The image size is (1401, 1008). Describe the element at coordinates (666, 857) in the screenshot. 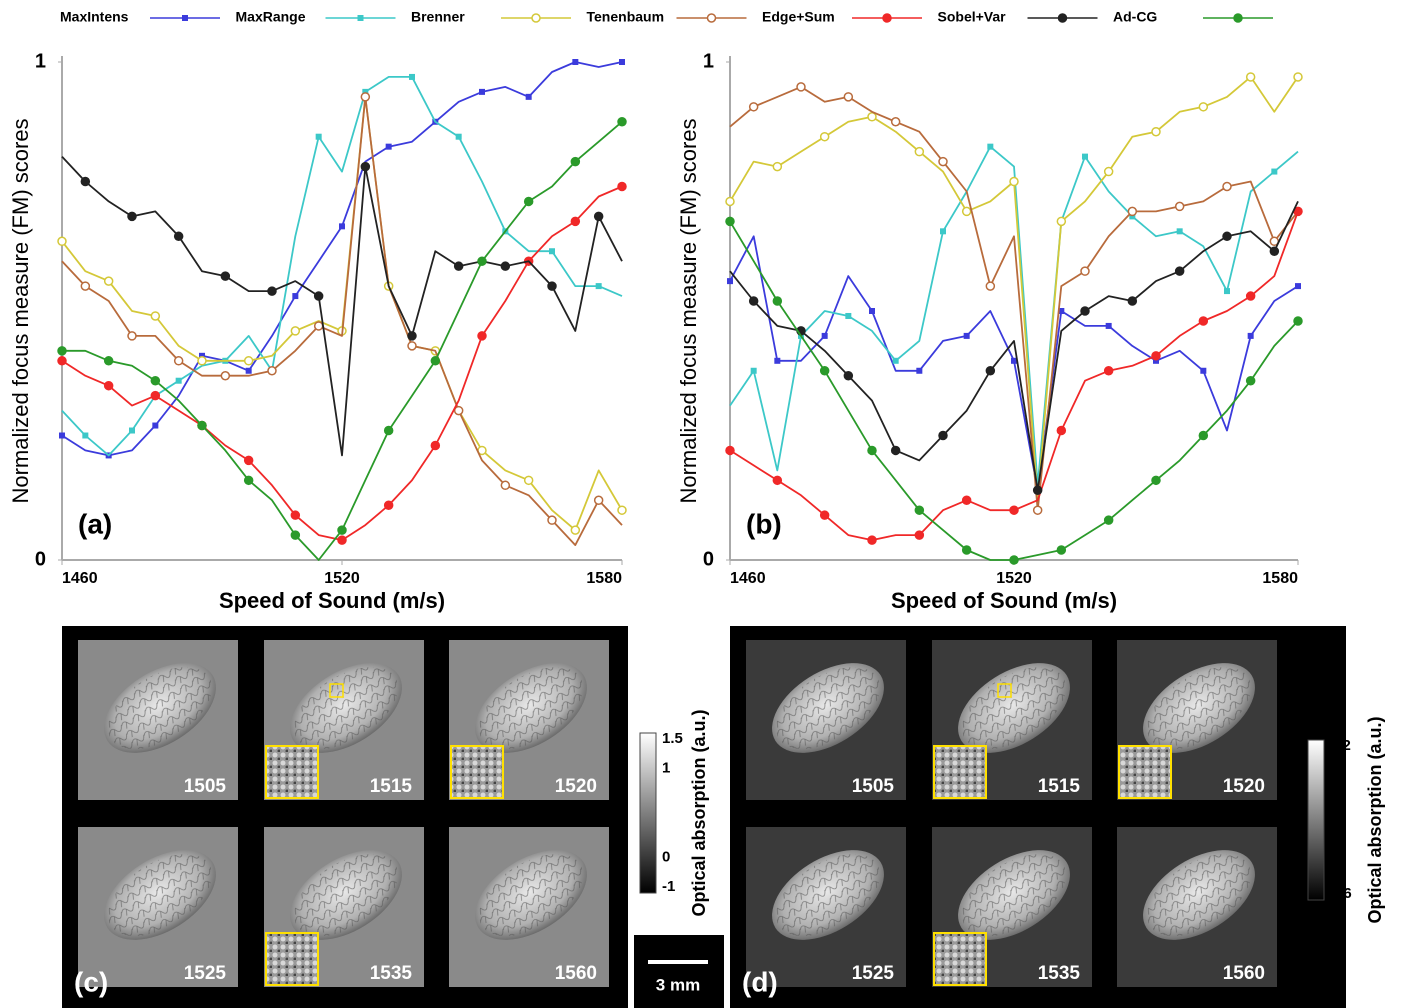

I see `colorbar-tick-label: 0` at that location.